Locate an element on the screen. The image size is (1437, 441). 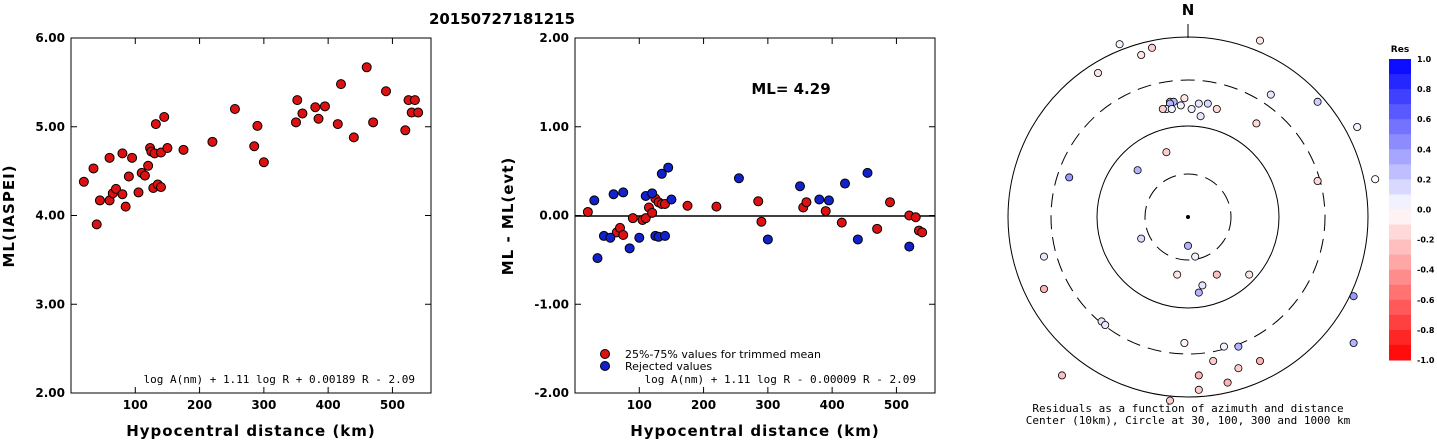
colorbar-tick-label: -0.4 is located at coordinates (1426, 270).